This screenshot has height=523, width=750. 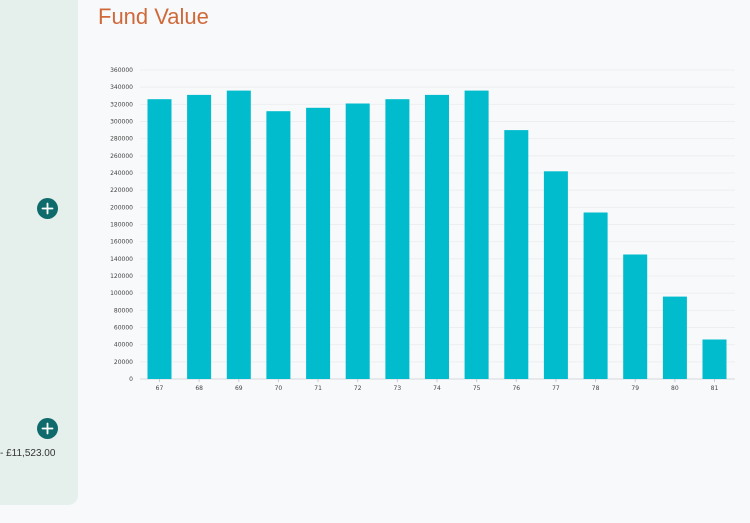 I want to click on y-tick-label: 280000, so click(x=121, y=139).